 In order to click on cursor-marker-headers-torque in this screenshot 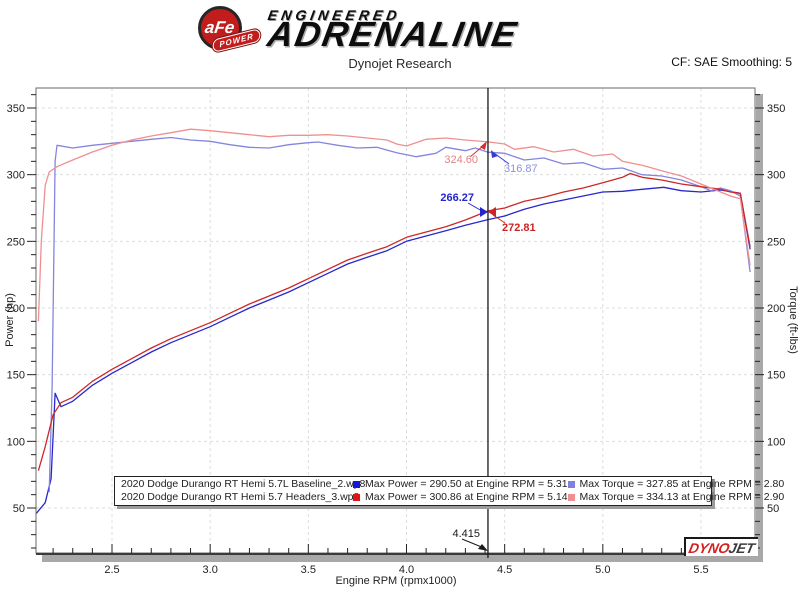, I will do `click(483, 145)`.